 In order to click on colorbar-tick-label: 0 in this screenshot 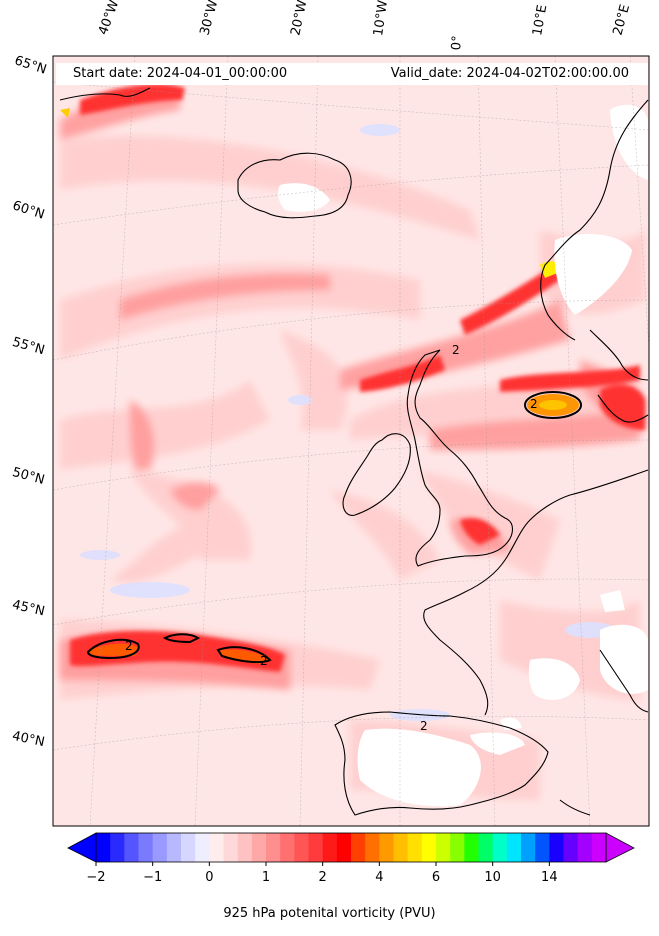, I will do `click(209, 877)`.